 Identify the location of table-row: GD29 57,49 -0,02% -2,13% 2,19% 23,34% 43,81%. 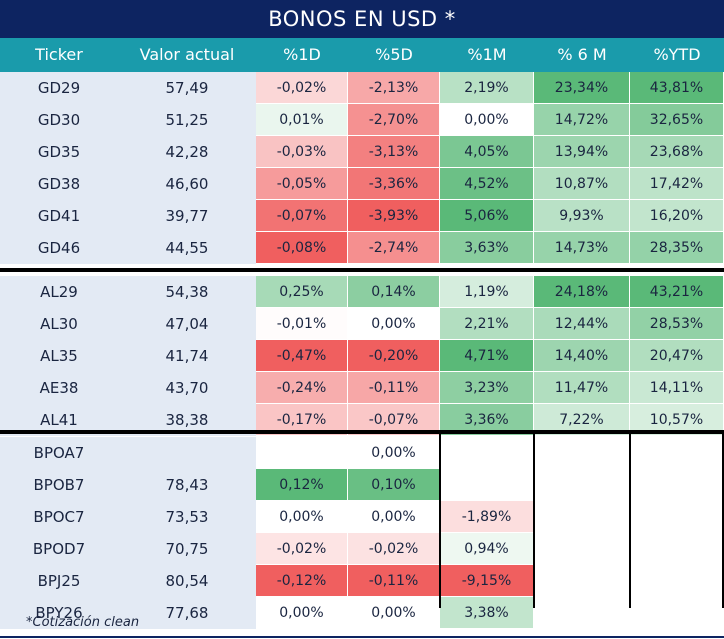
(362, 88).